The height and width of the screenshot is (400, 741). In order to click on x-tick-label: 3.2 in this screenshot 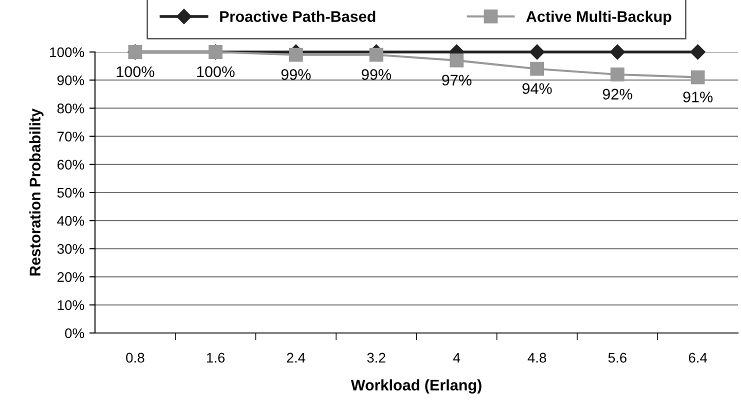, I will do `click(376, 357)`.